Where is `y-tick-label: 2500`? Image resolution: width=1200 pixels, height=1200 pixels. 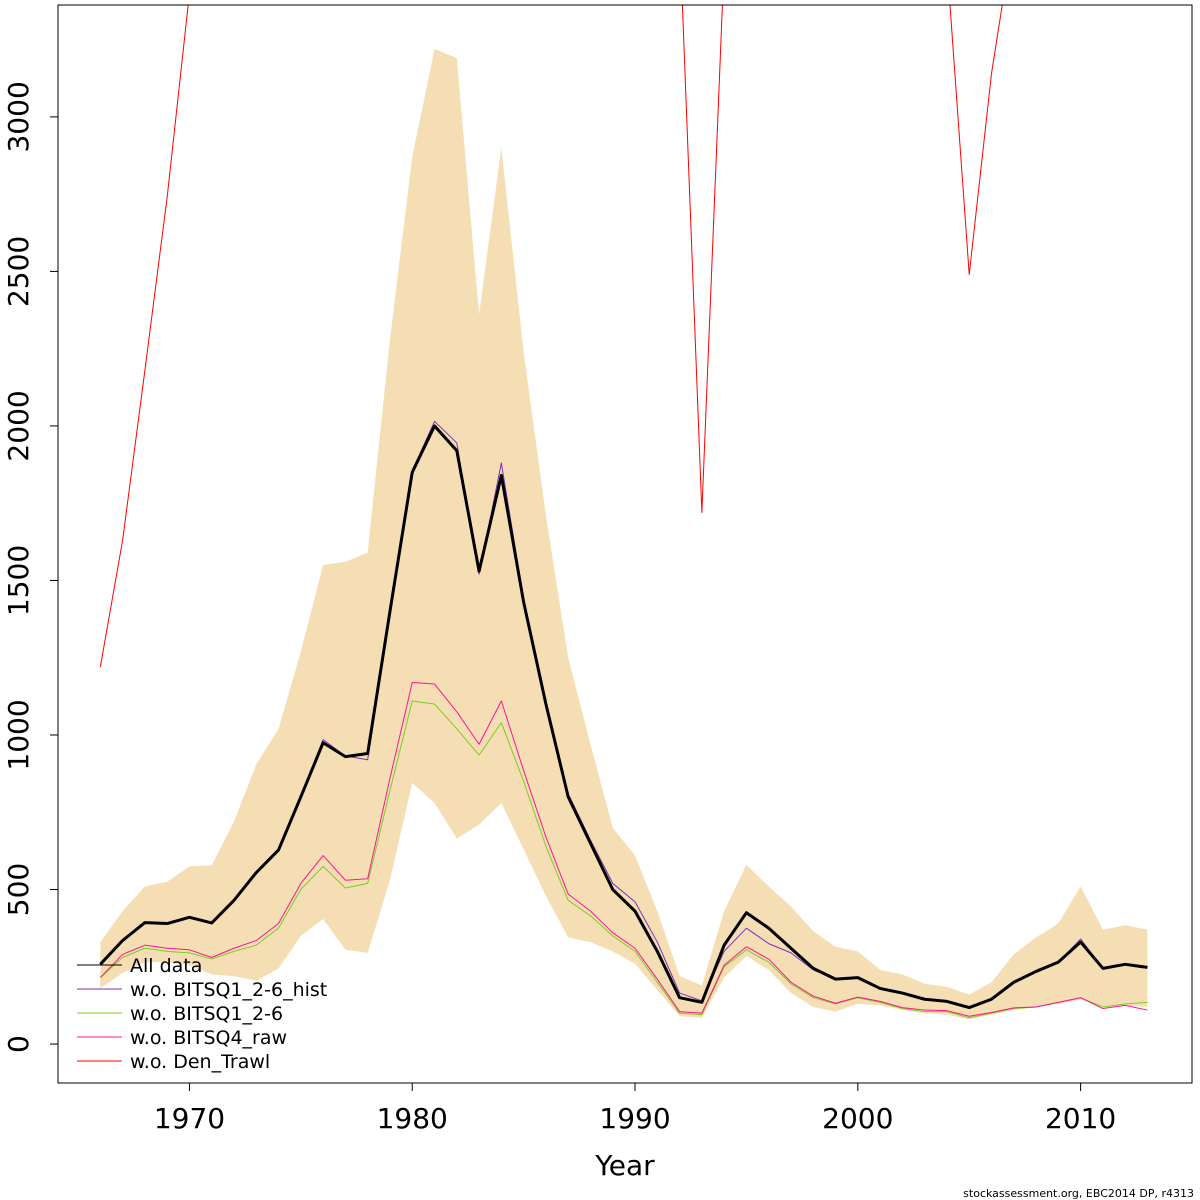
y-tick-label: 2500 is located at coordinates (18, 271).